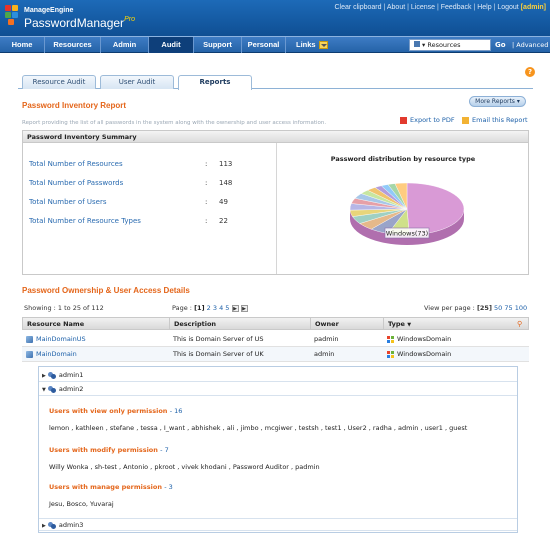 The image size is (550, 544). What do you see at coordinates (407, 234) in the screenshot?
I see `pie-slice-label: Windows(73)` at bounding box center [407, 234].